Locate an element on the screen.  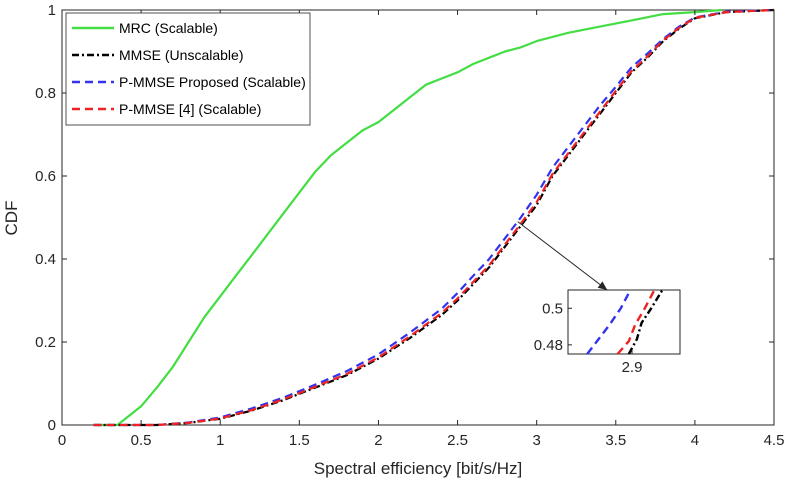
zoom-arrow-head is located at coordinates (602, 285).